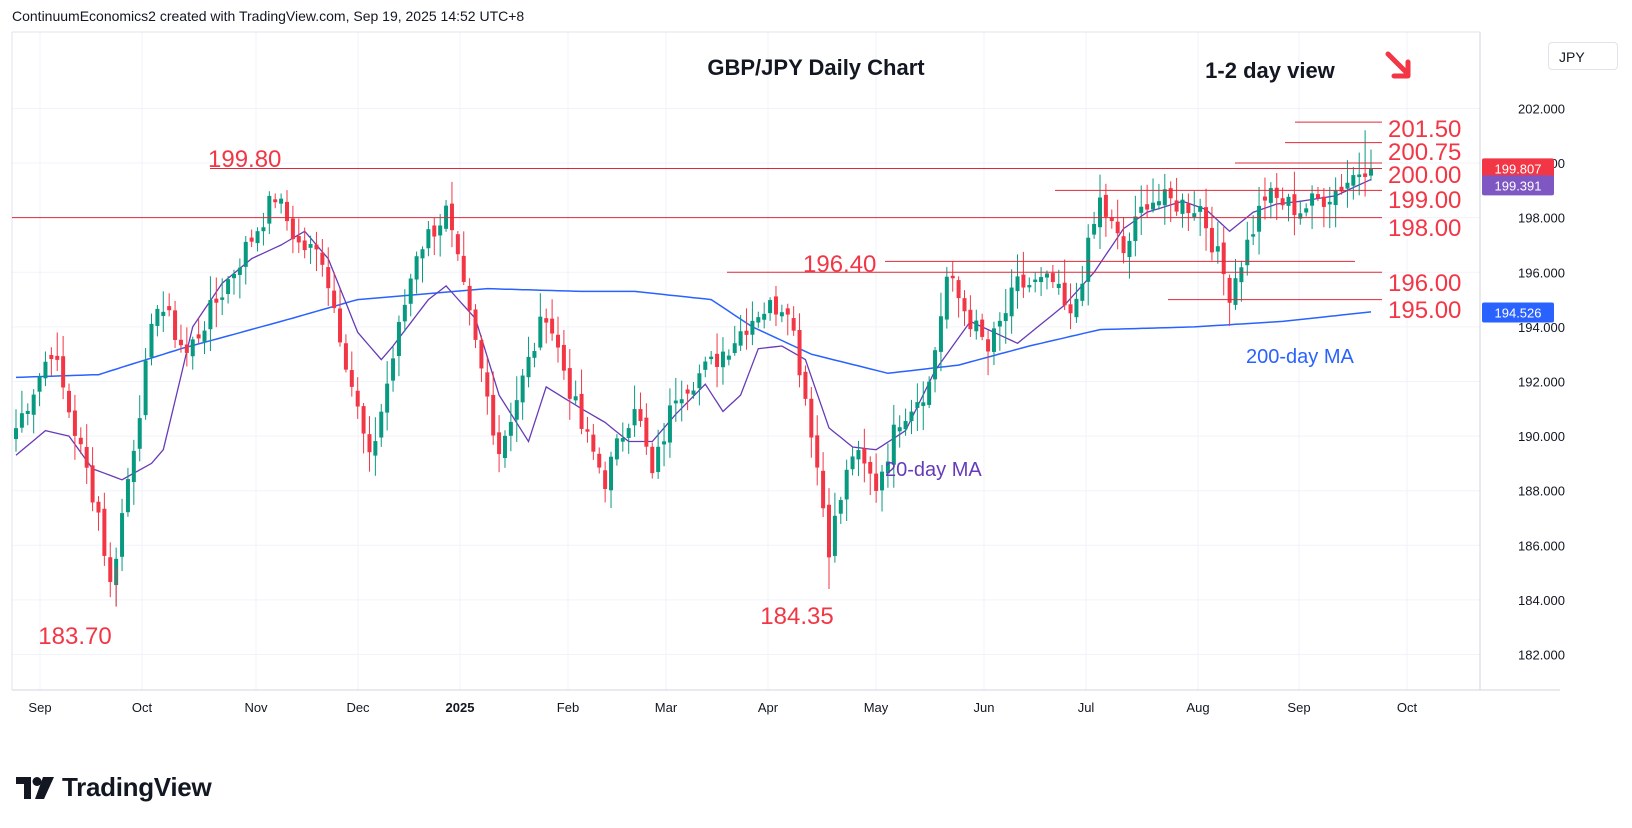  I want to click on level-label-200.00: 200.00, so click(1424, 175).